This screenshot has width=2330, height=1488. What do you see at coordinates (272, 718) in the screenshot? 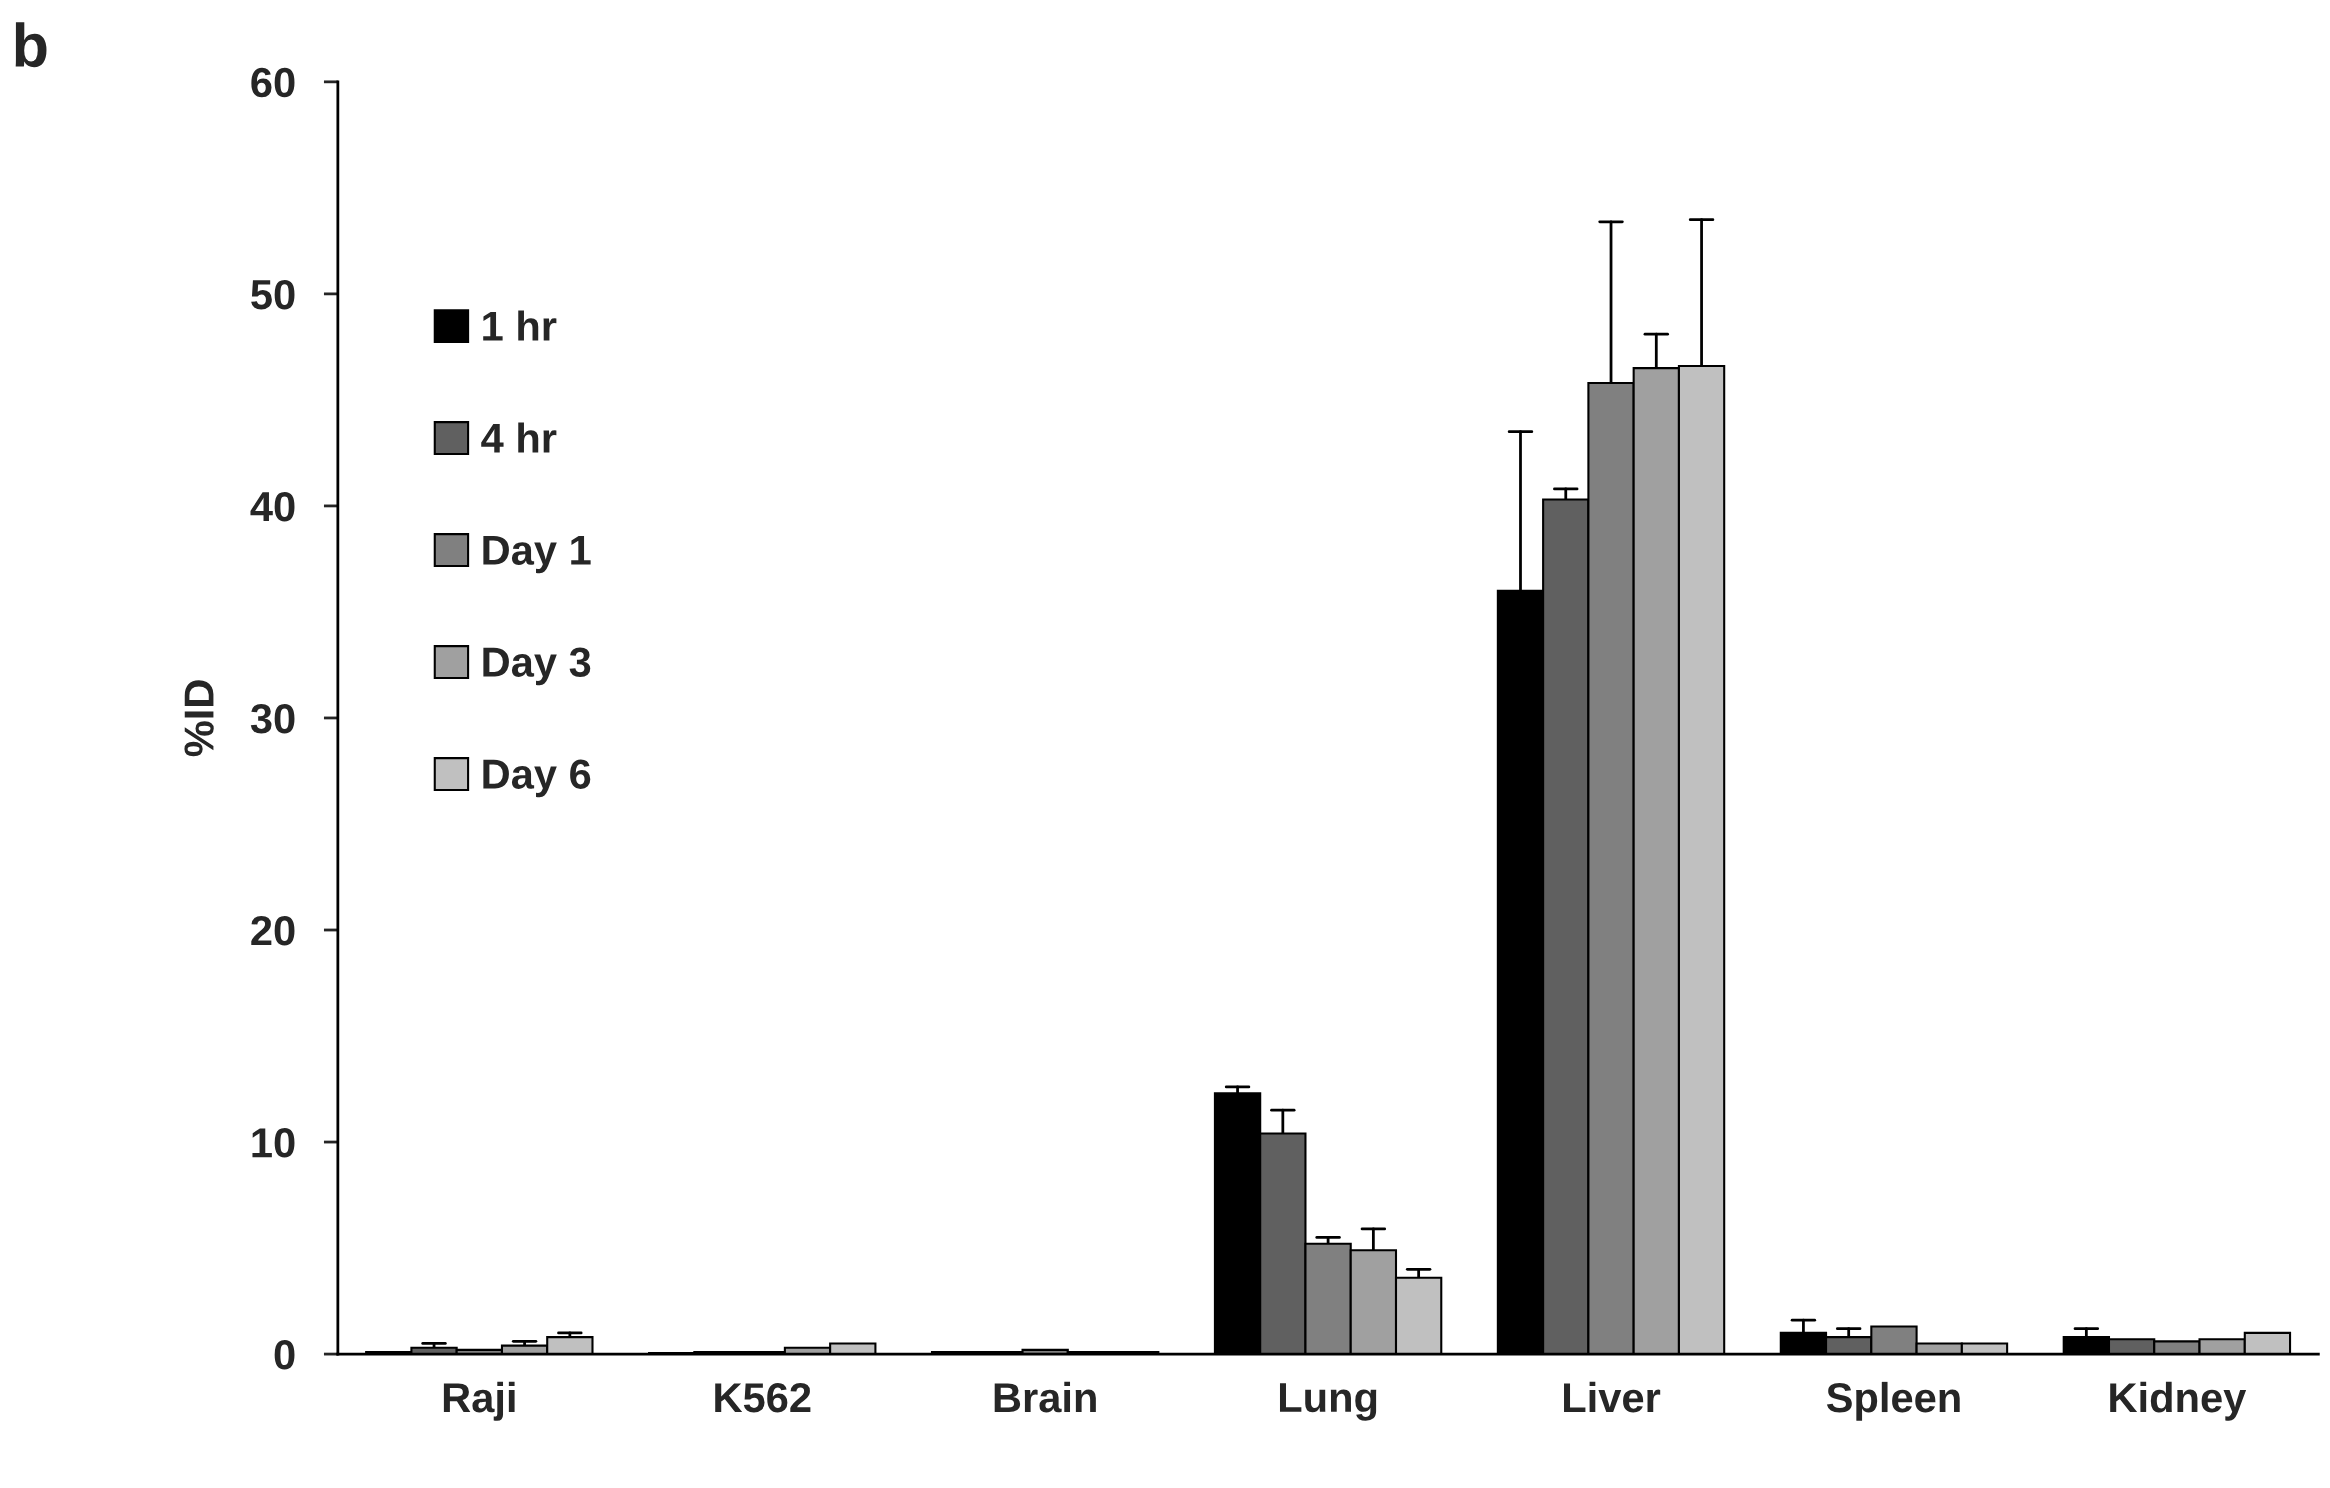
I see `y-tick-label: 30` at bounding box center [272, 718].